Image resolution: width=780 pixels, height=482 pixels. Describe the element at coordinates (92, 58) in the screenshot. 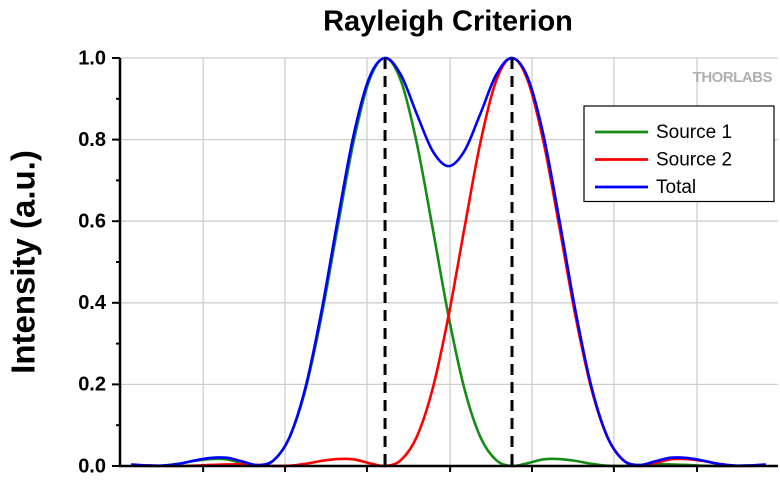

I see `y-tick-label: 1.0` at that location.